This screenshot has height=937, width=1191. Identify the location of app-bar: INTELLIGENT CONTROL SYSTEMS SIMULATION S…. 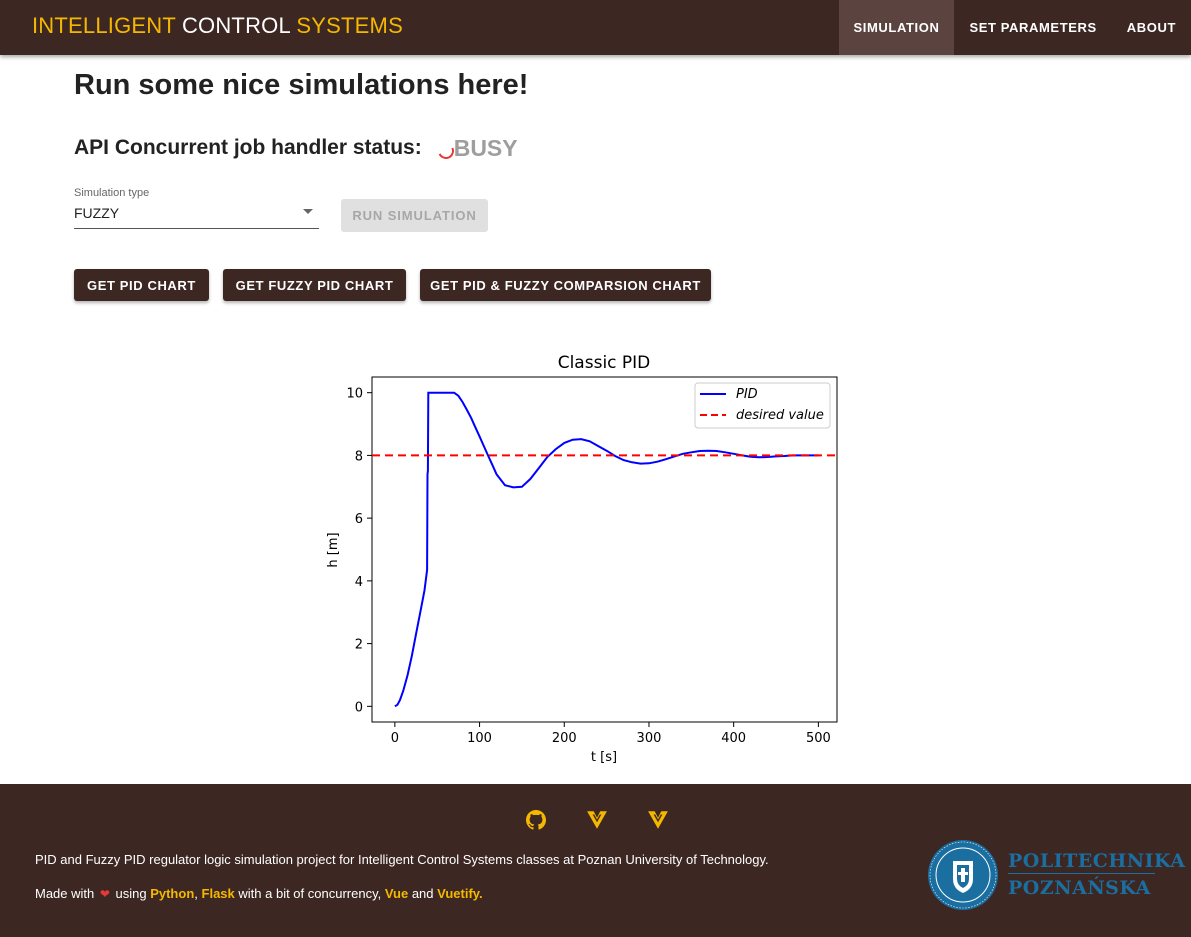
(595, 27).